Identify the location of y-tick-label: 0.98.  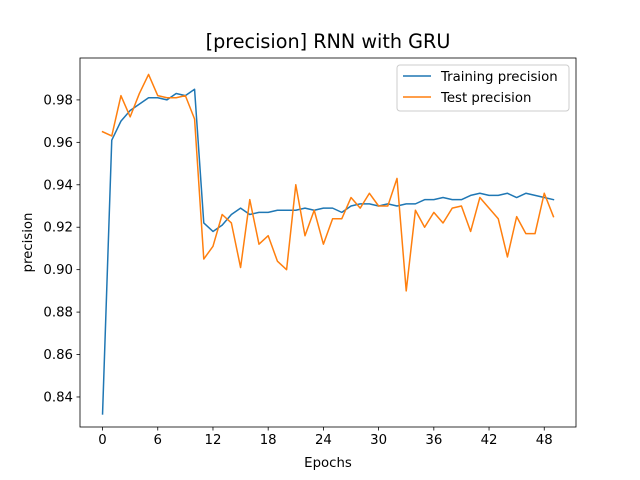
(58, 100).